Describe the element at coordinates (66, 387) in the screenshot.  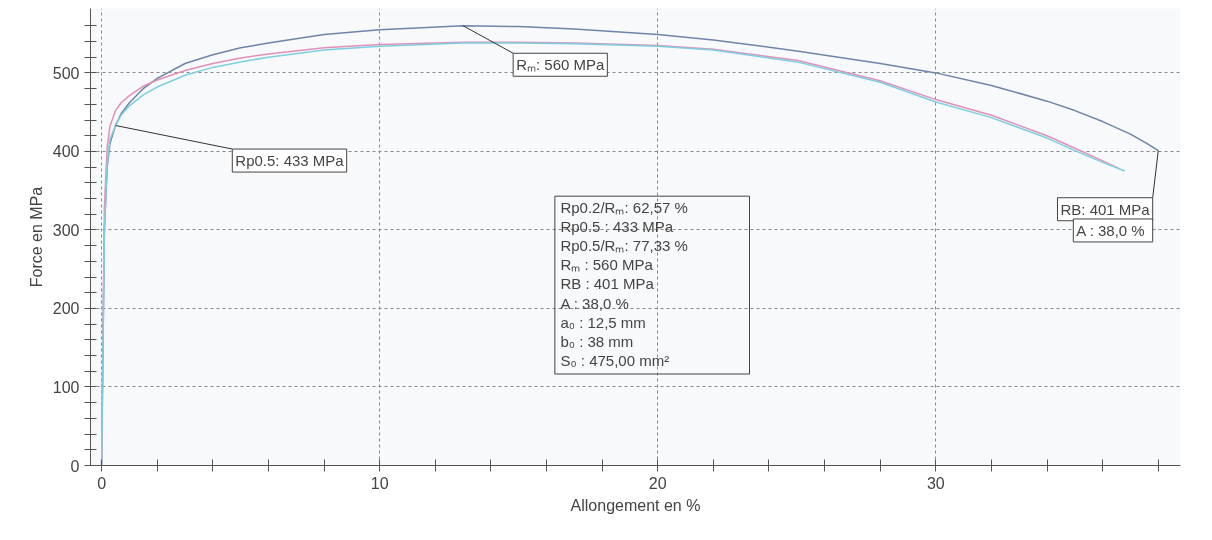
I see `y-tick-label: 100` at that location.